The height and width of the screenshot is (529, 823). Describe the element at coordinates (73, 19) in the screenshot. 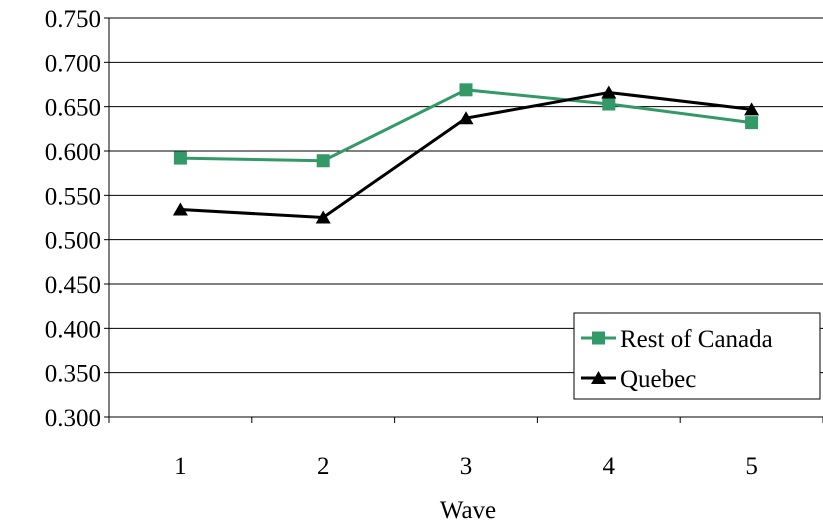

I see `y-tick-label: 0.750` at that location.